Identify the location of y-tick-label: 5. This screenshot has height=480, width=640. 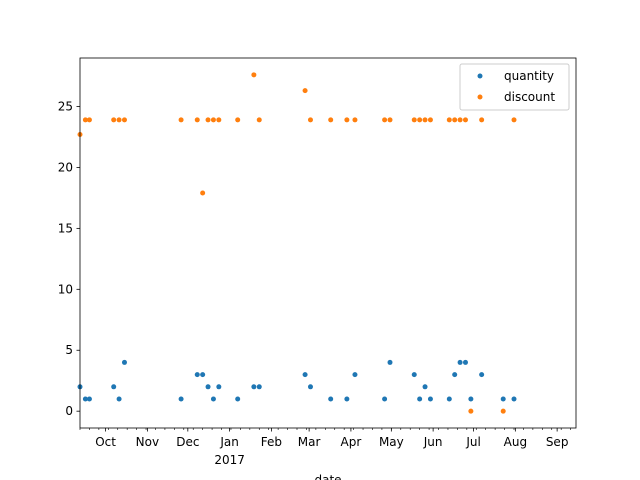
(69, 350).